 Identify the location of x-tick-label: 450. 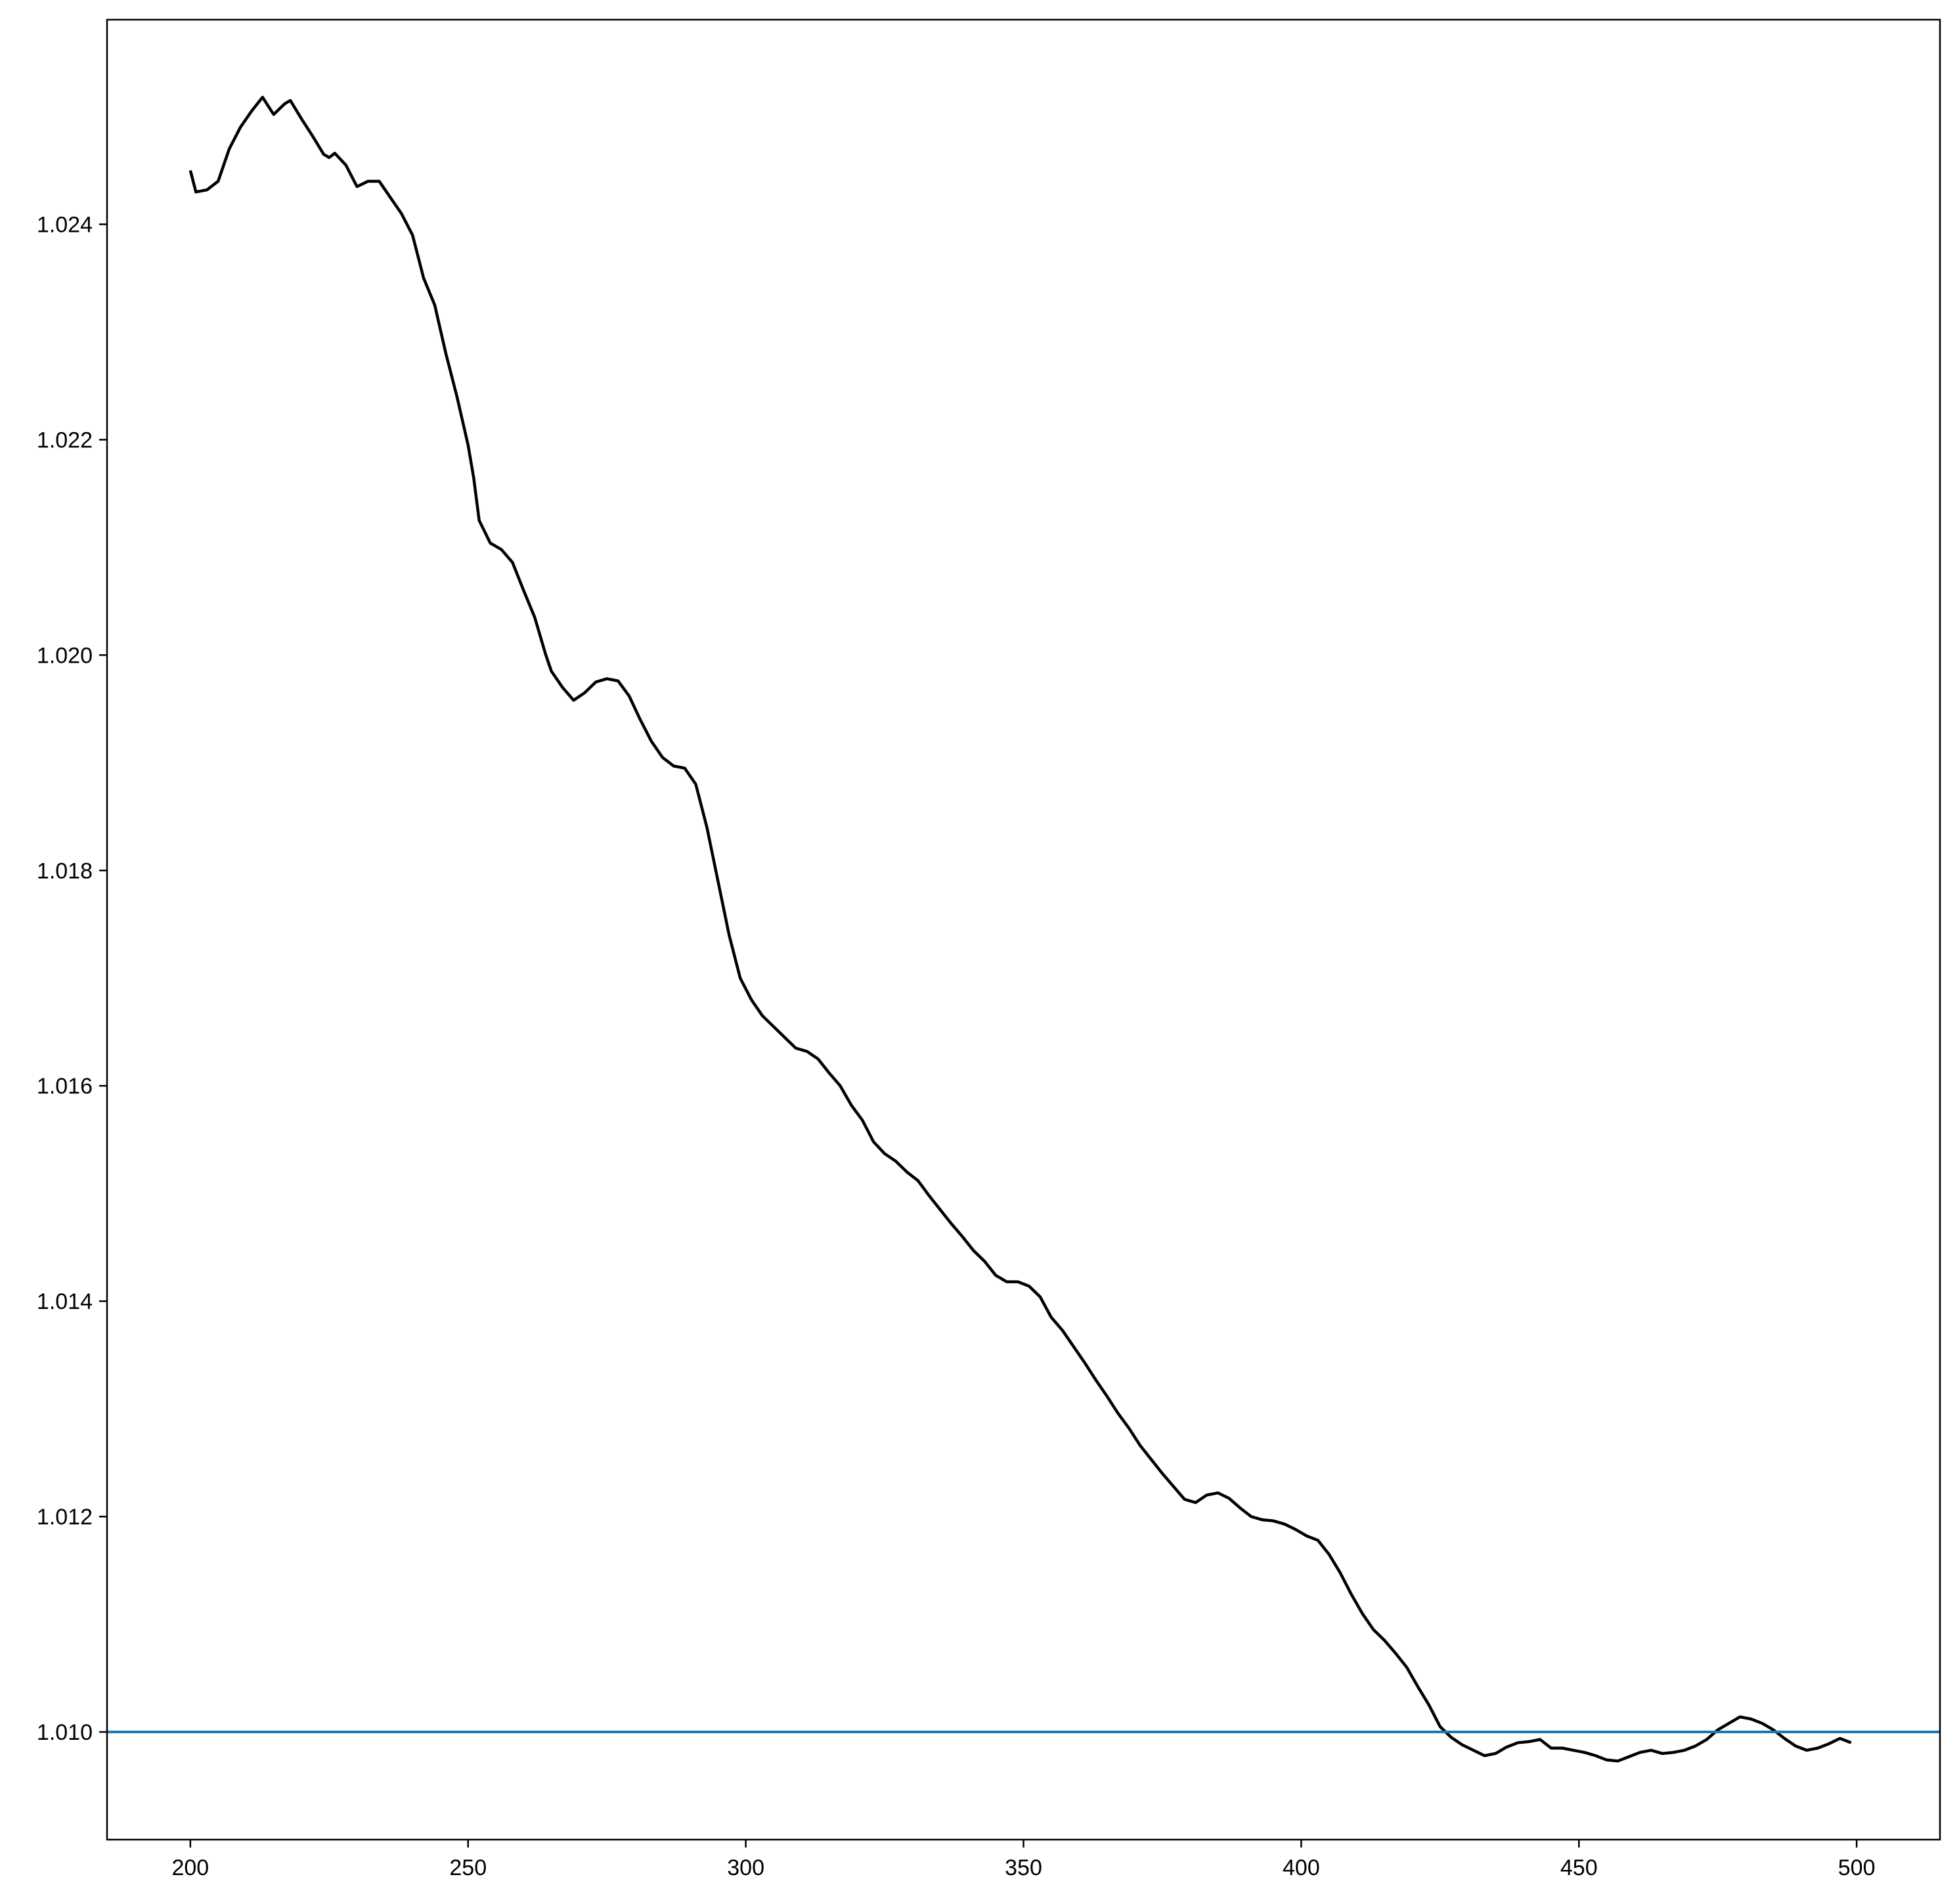
(1579, 1867).